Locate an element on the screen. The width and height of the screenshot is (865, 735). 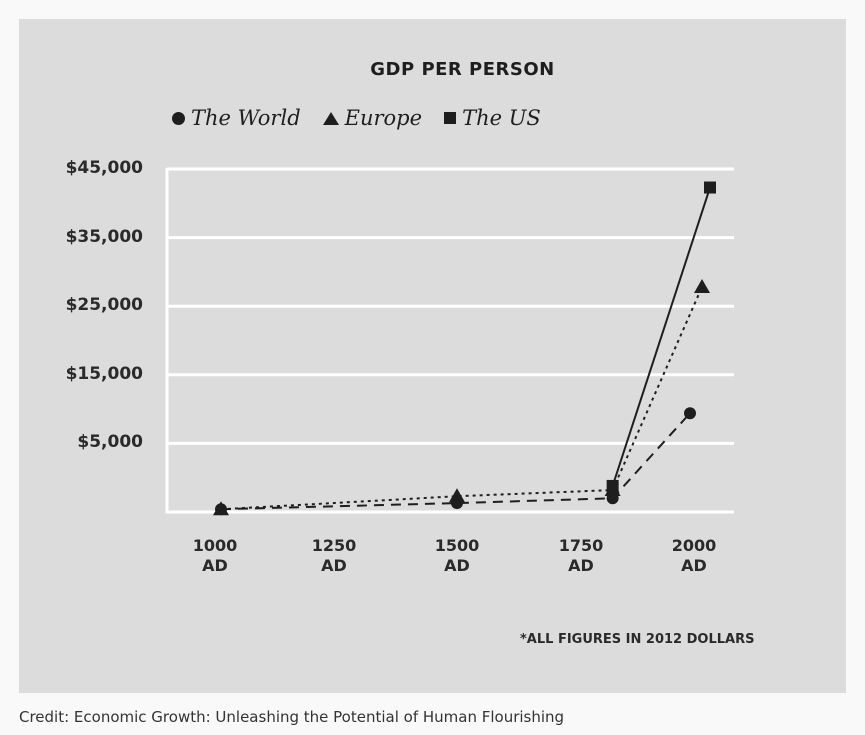
chart-legend: The World Europe The US is located at coordinates (367, 118).